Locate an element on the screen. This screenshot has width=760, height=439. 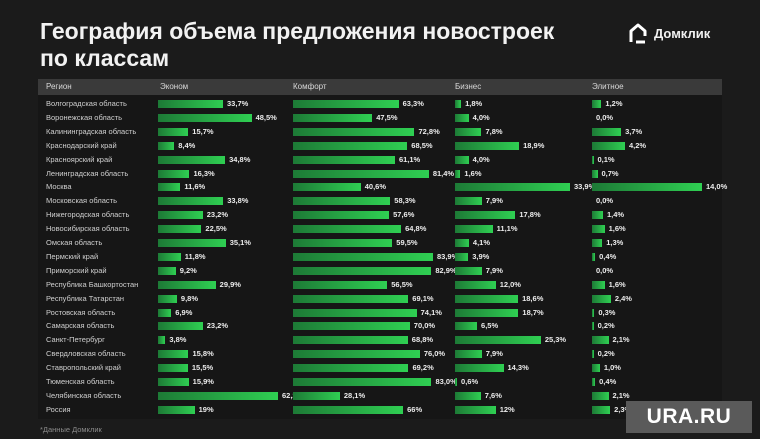
footnote: *Данные Домклик is located at coordinates (71, 429).